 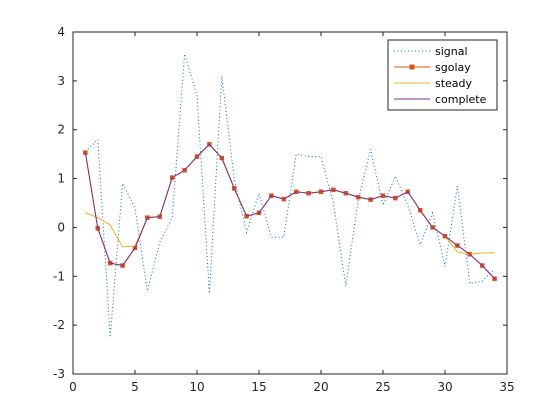 What do you see at coordinates (433, 83) in the screenshot?
I see `legend-item-steady: steady` at bounding box center [433, 83].